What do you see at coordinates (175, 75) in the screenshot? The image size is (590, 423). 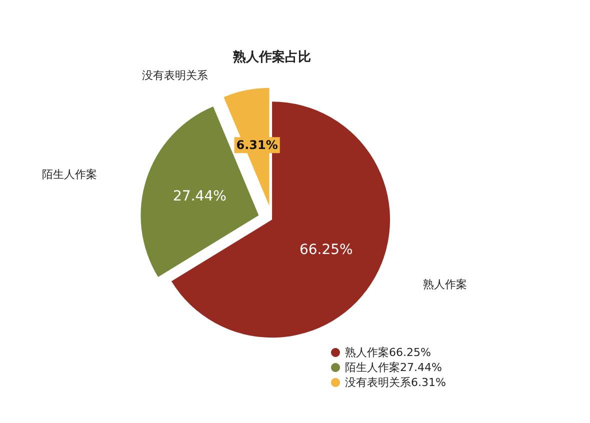 I see `slice-label: 没有表明关系` at bounding box center [175, 75].